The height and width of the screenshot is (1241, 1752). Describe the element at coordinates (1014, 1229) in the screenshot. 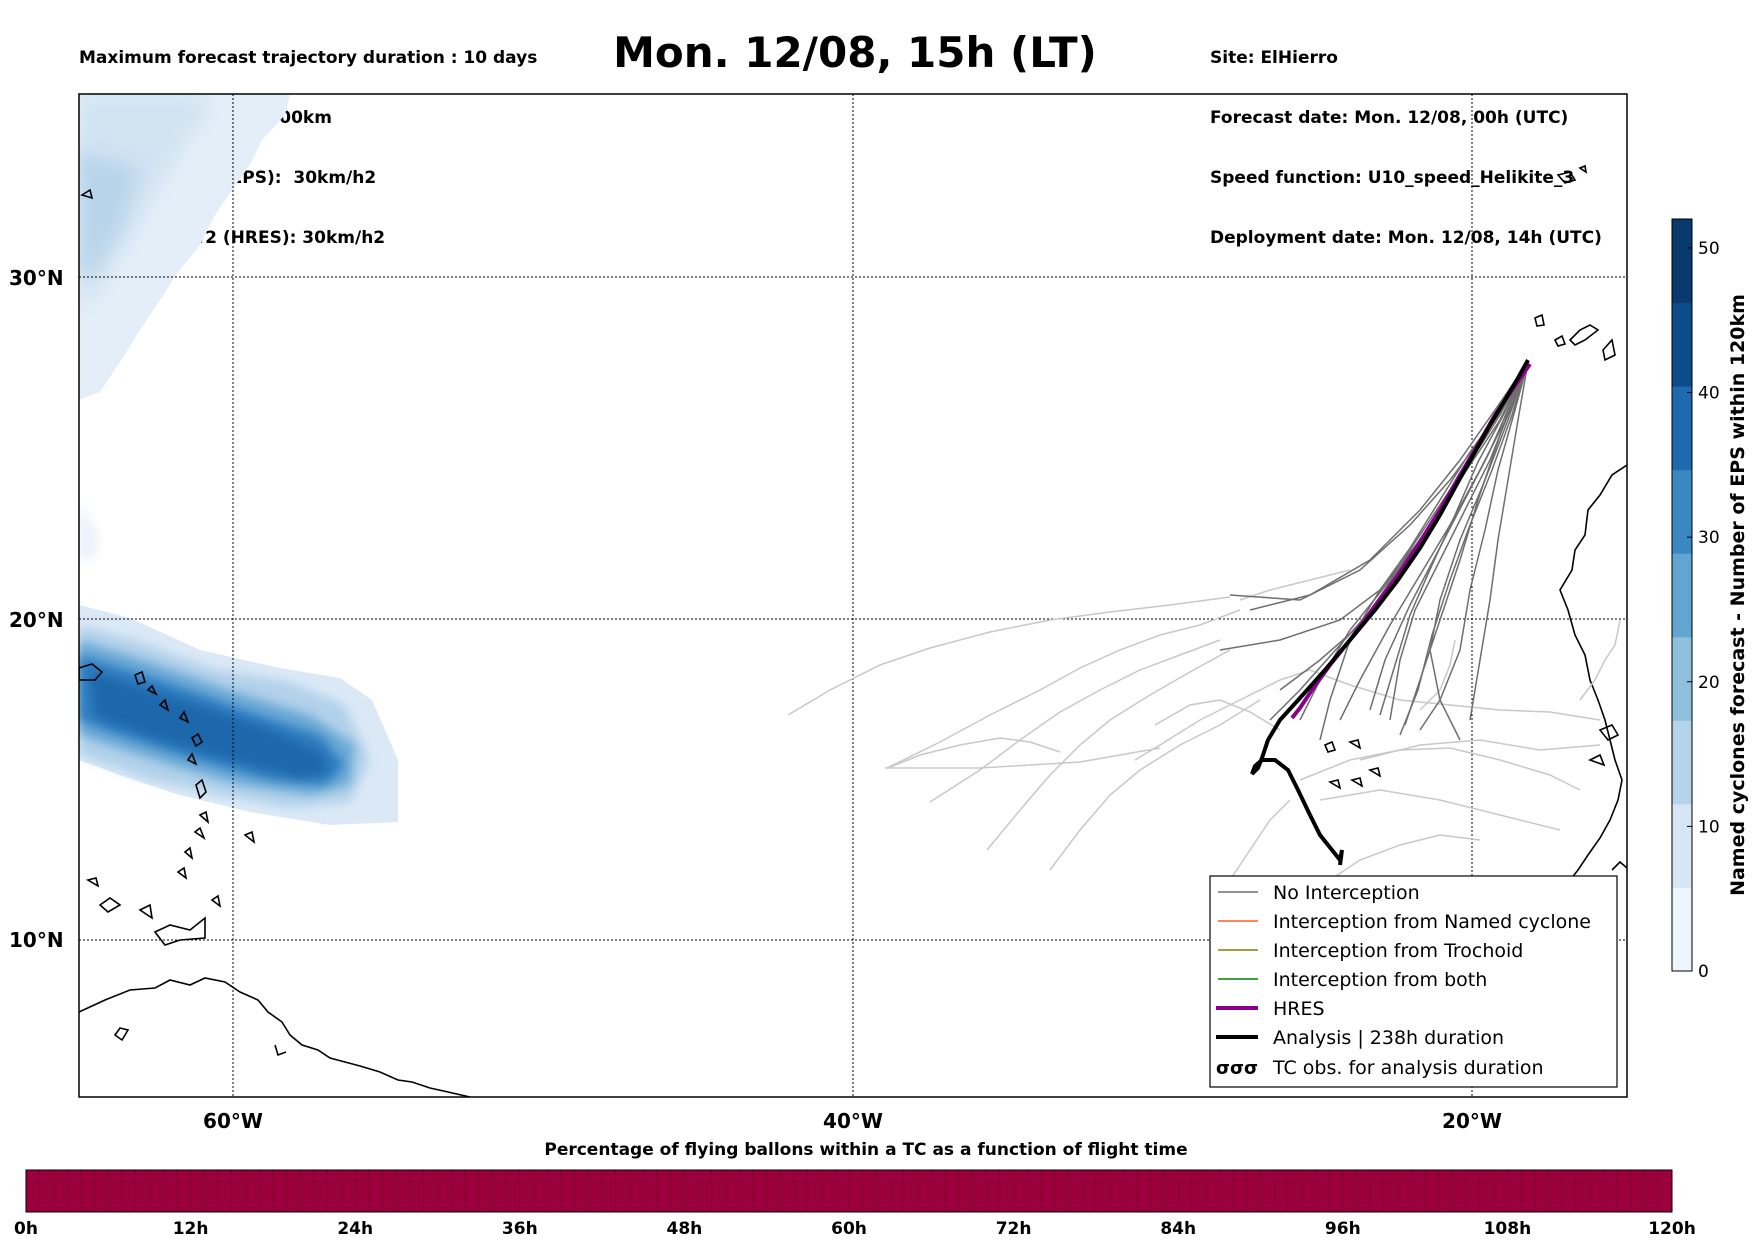

I see `colorbar-bottom-tick-label: 72h` at that location.